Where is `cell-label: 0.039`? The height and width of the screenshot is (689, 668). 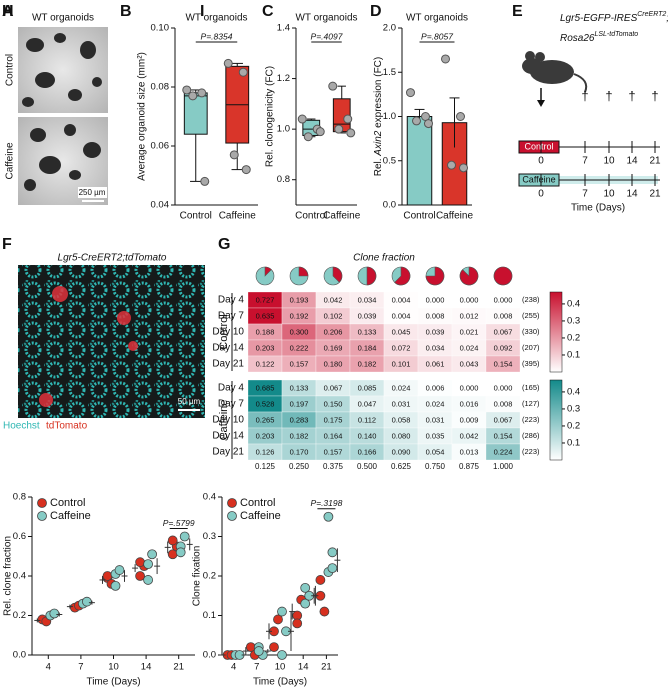
cell-label: 0.039 is located at coordinates (367, 315).